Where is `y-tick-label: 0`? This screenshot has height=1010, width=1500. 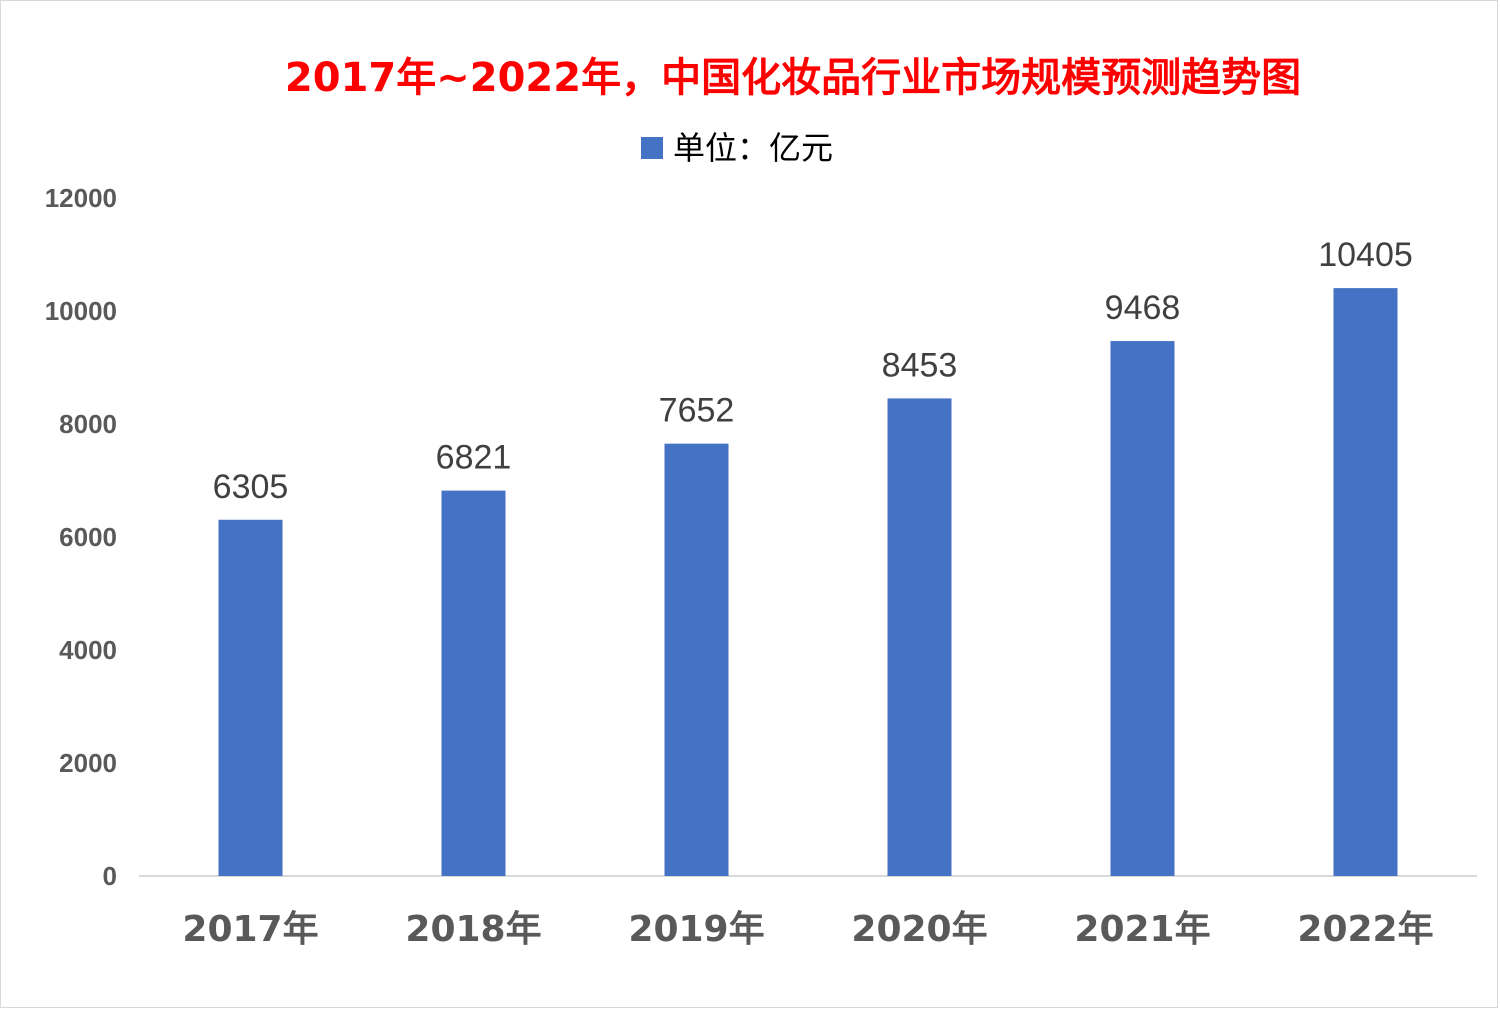
y-tick-label: 0 is located at coordinates (110, 876).